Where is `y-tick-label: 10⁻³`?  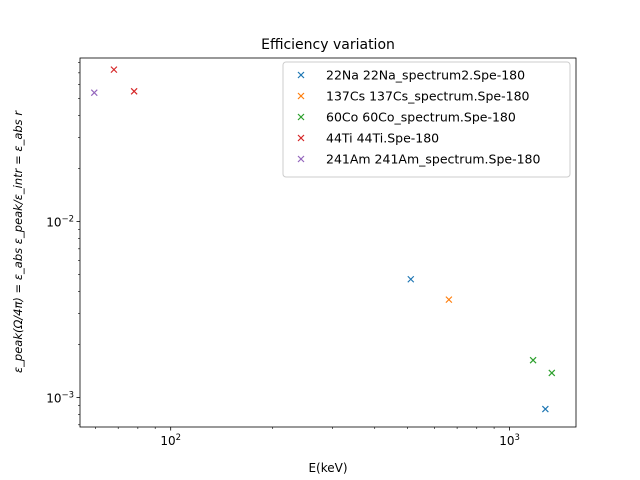 y-tick-label: 10⁻³ is located at coordinates (60, 398).